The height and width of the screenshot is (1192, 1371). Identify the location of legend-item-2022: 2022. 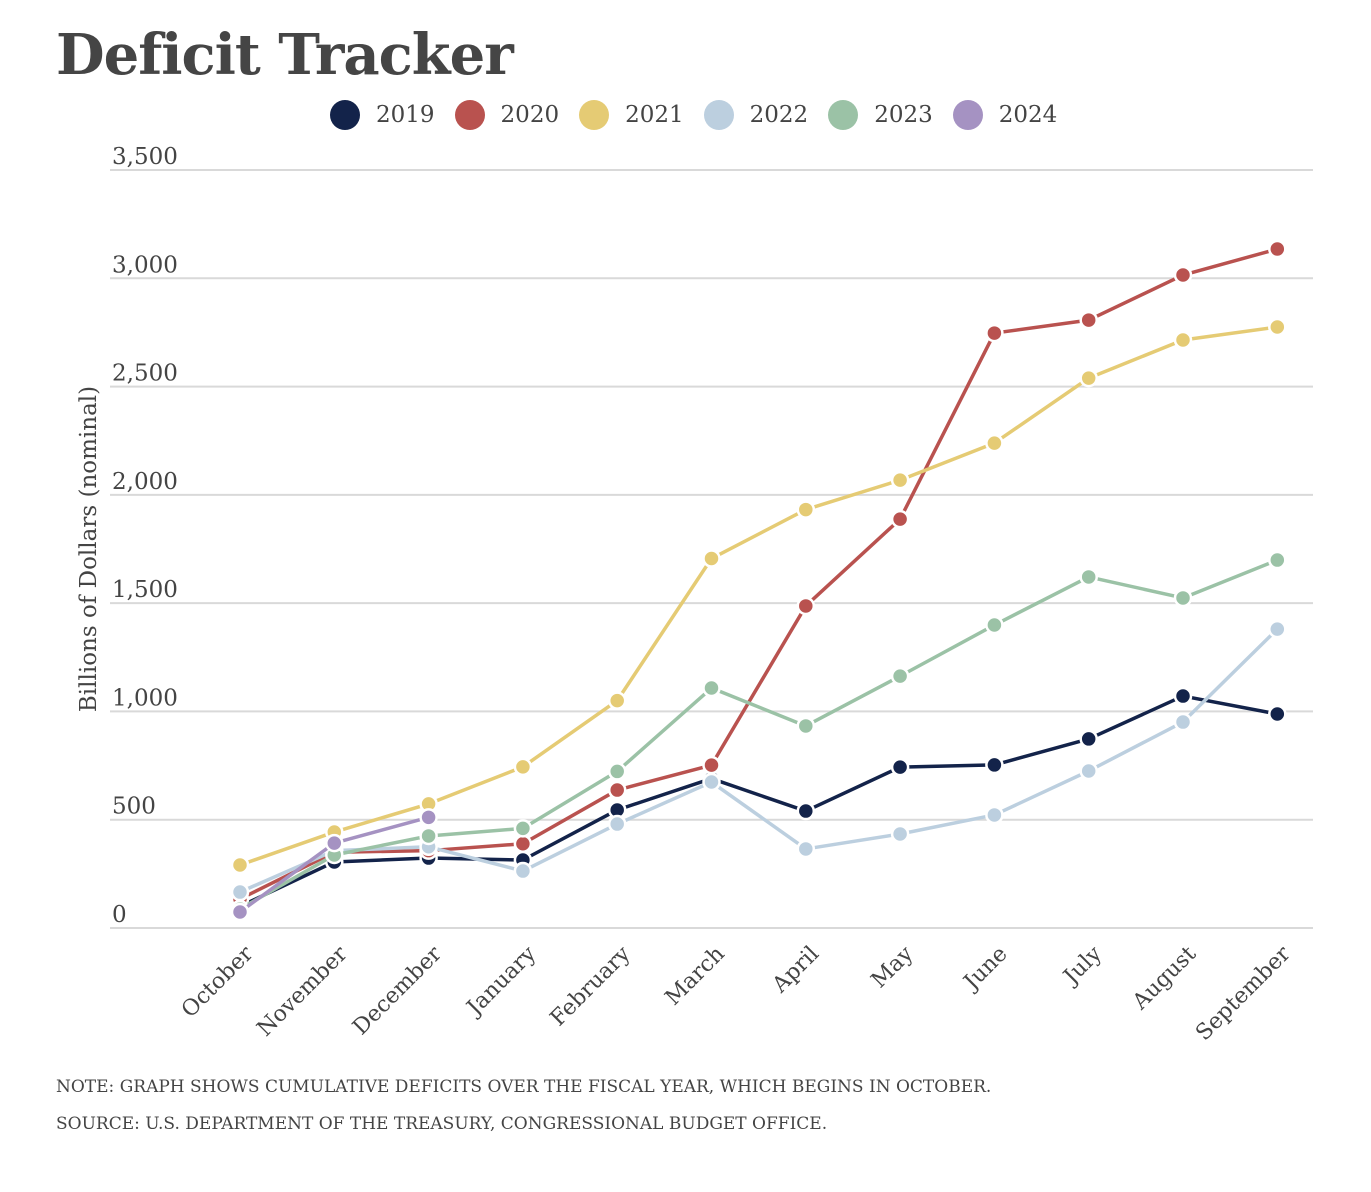
(756, 115).